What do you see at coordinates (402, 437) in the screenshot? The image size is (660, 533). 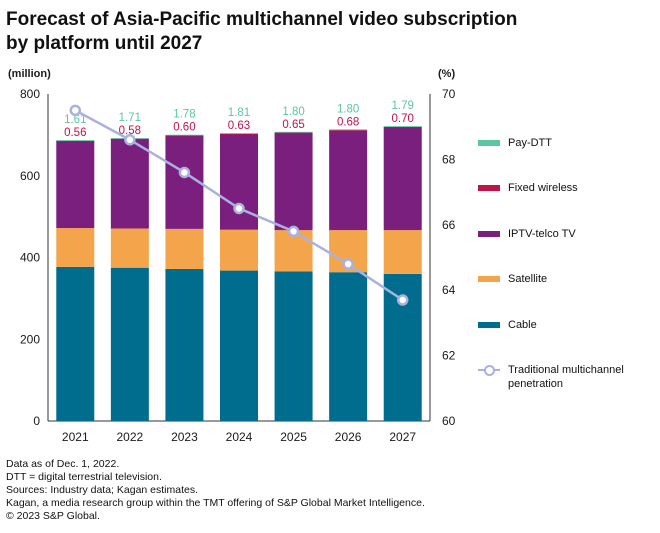 I see `x-axis-tick-label: 2027` at bounding box center [402, 437].